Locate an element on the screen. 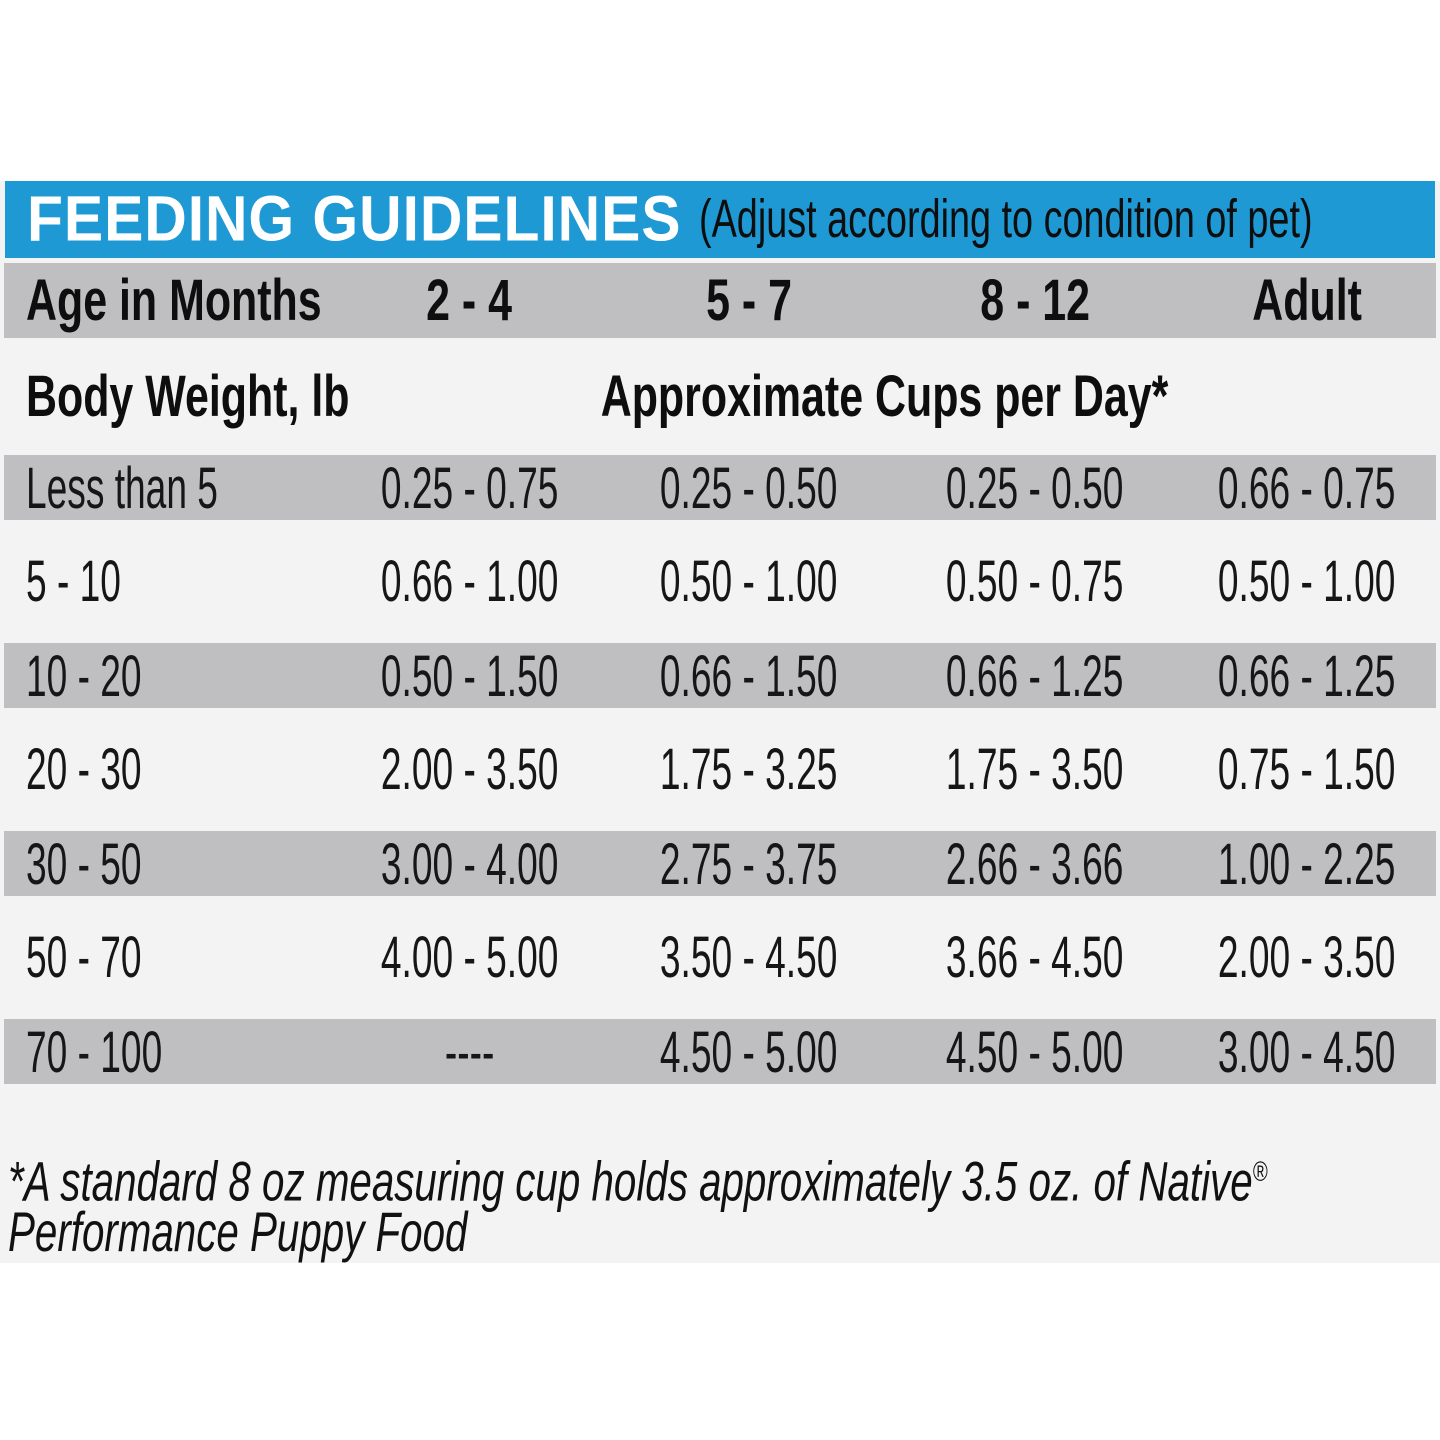  cups-cell-8-12: 0.50 - 0.75 is located at coordinates (1035, 581).